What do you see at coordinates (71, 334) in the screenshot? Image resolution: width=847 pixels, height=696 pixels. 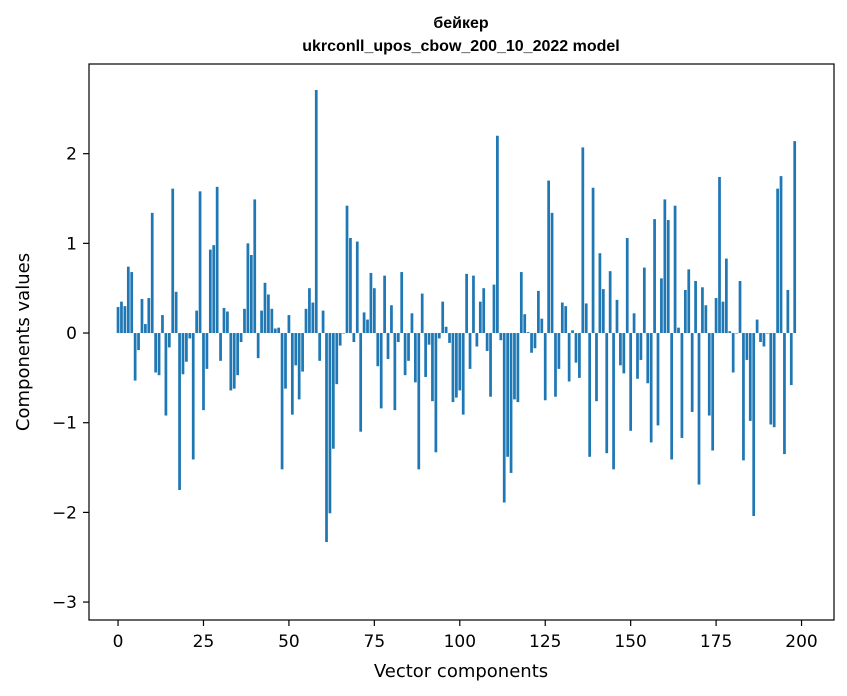 I see `y-tick-label-0: 0` at bounding box center [71, 334].